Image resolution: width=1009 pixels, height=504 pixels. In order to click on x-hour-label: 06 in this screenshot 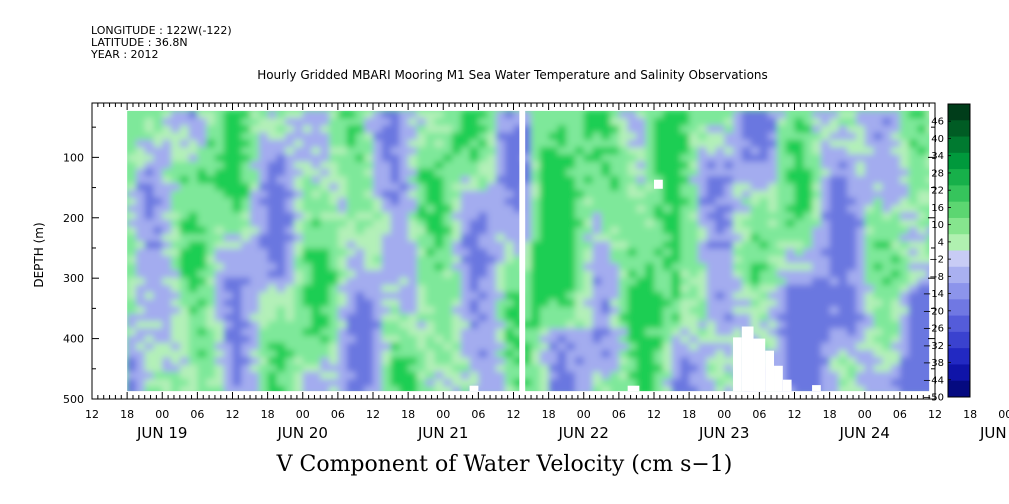, I will do `click(478, 414)`.